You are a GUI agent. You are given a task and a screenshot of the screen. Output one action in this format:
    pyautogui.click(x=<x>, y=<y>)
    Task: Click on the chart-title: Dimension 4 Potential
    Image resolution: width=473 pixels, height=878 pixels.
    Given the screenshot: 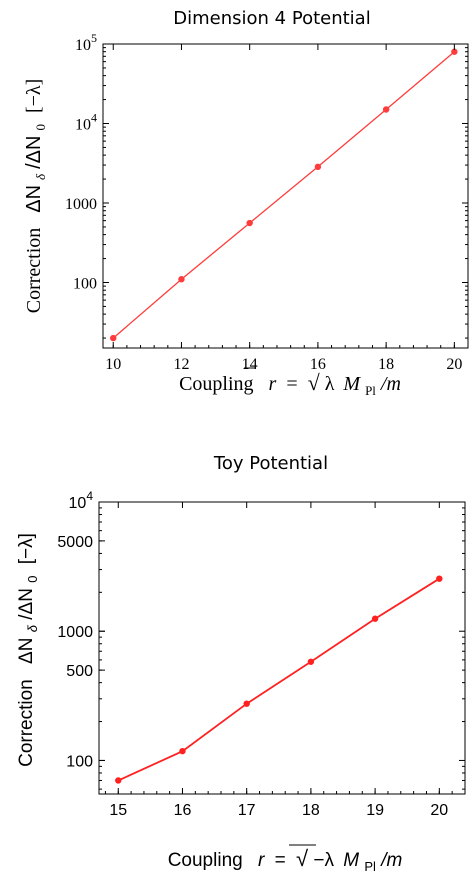 What is the action you would take?
    pyautogui.click(x=271, y=18)
    